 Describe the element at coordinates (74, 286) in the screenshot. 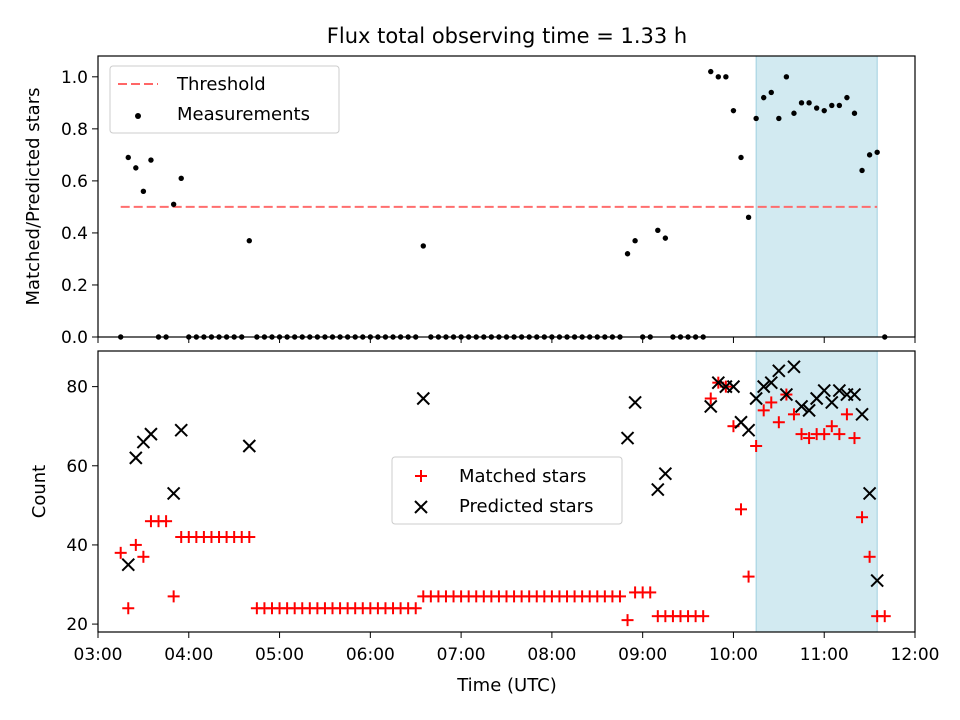

I see `y-tick-label: 0.2` at that location.